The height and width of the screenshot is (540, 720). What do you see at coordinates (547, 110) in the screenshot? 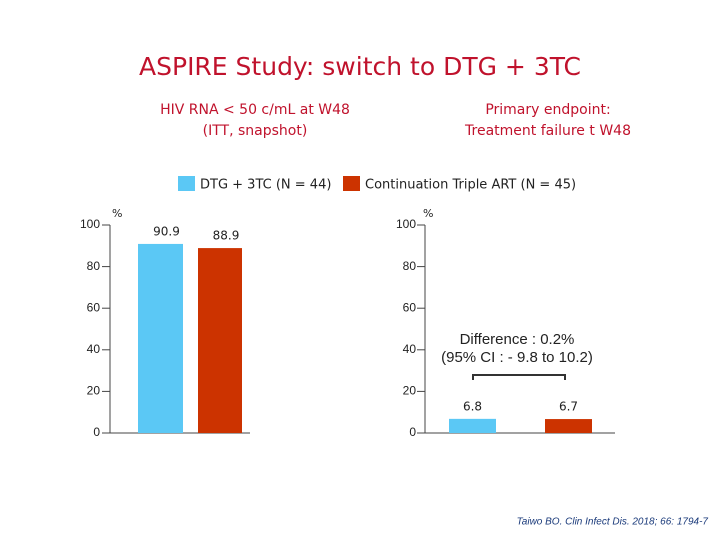
I see `chart-title: Primary endpoint:` at bounding box center [547, 110].